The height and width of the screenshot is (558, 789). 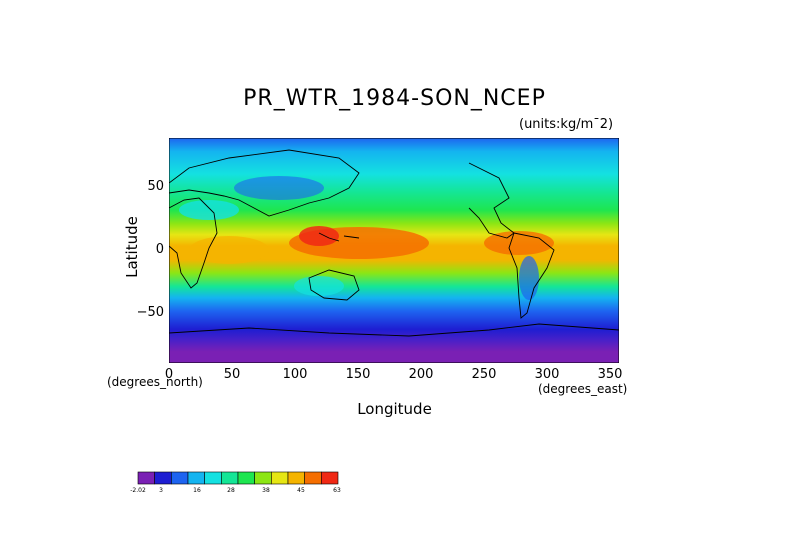 I want to click on y-tick-label: 50, so click(x=155, y=186).